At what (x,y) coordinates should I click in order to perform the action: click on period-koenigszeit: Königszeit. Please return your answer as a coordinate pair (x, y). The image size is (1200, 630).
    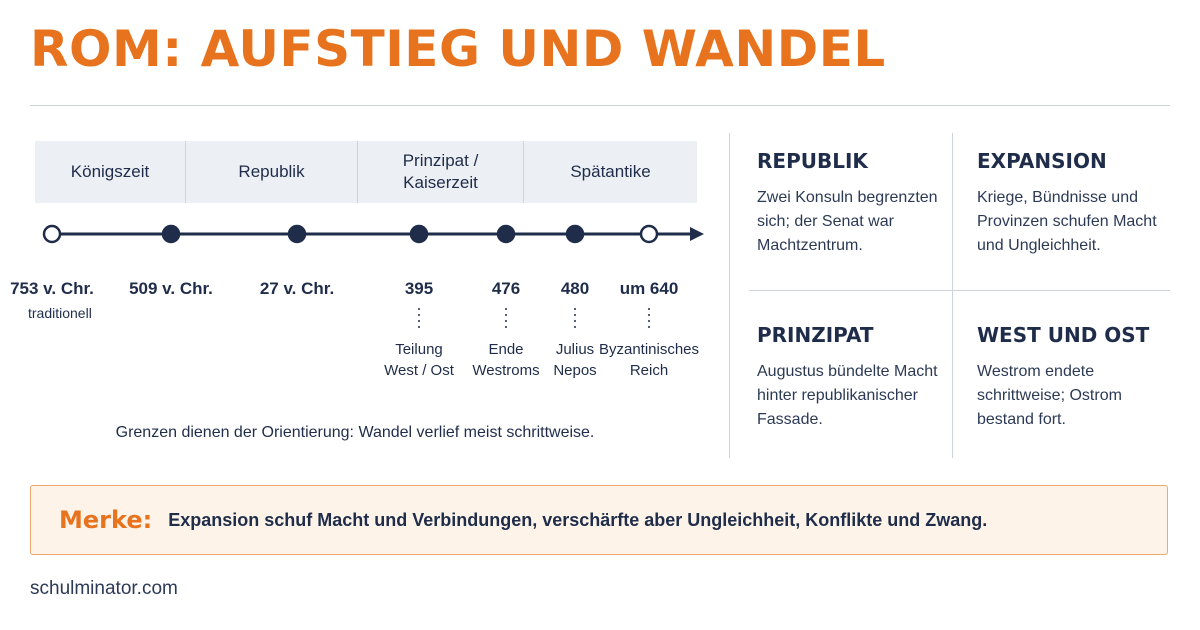
    Looking at the image, I should click on (110, 172).